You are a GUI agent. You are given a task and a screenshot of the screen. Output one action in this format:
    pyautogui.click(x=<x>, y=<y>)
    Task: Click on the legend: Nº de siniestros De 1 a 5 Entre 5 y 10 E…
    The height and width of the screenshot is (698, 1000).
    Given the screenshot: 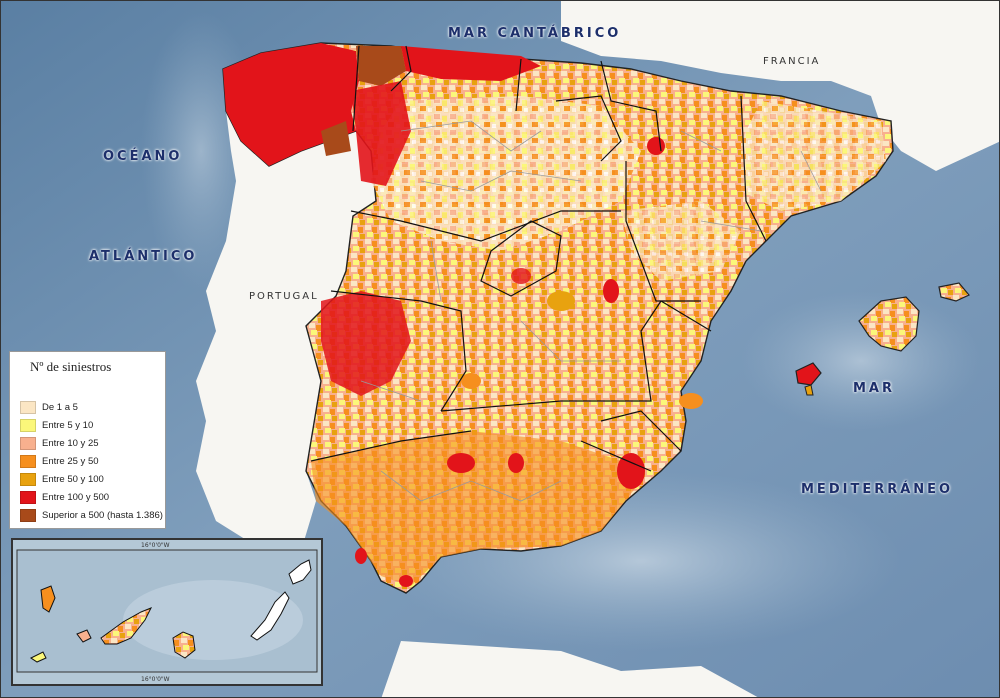 What is the action you would take?
    pyautogui.click(x=87, y=440)
    